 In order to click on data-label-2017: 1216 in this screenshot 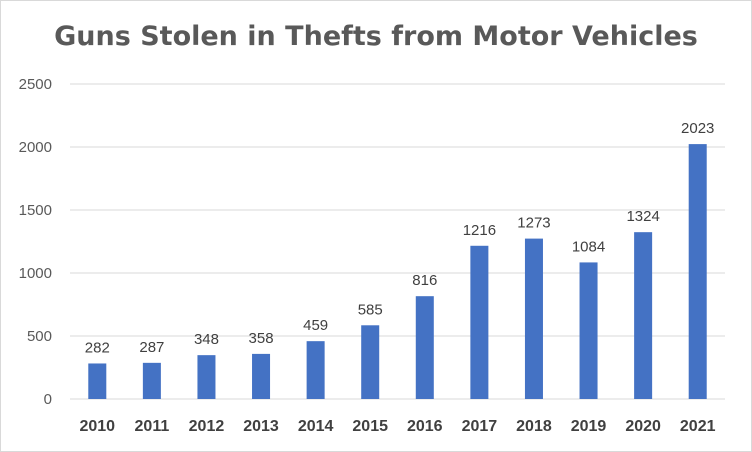, I will do `click(479, 230)`.